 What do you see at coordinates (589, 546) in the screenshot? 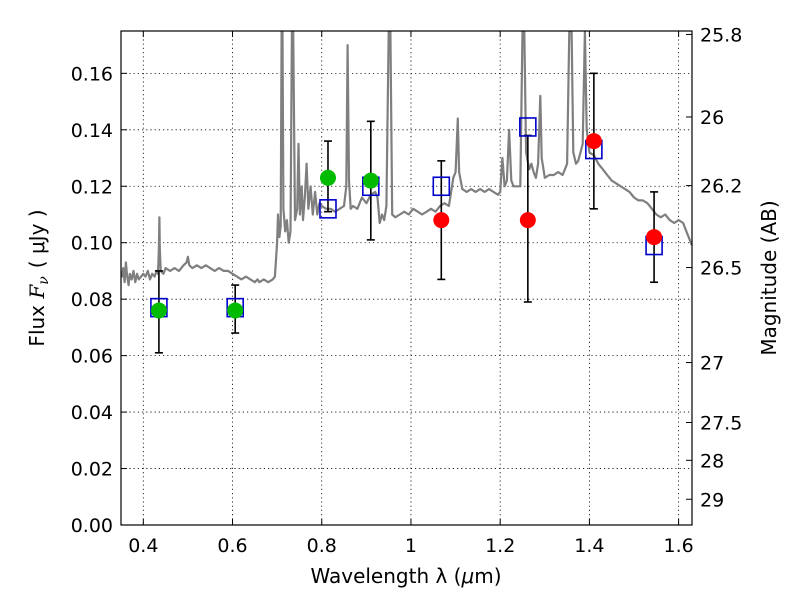
I see `x-tick-label: 1.4` at bounding box center [589, 546].